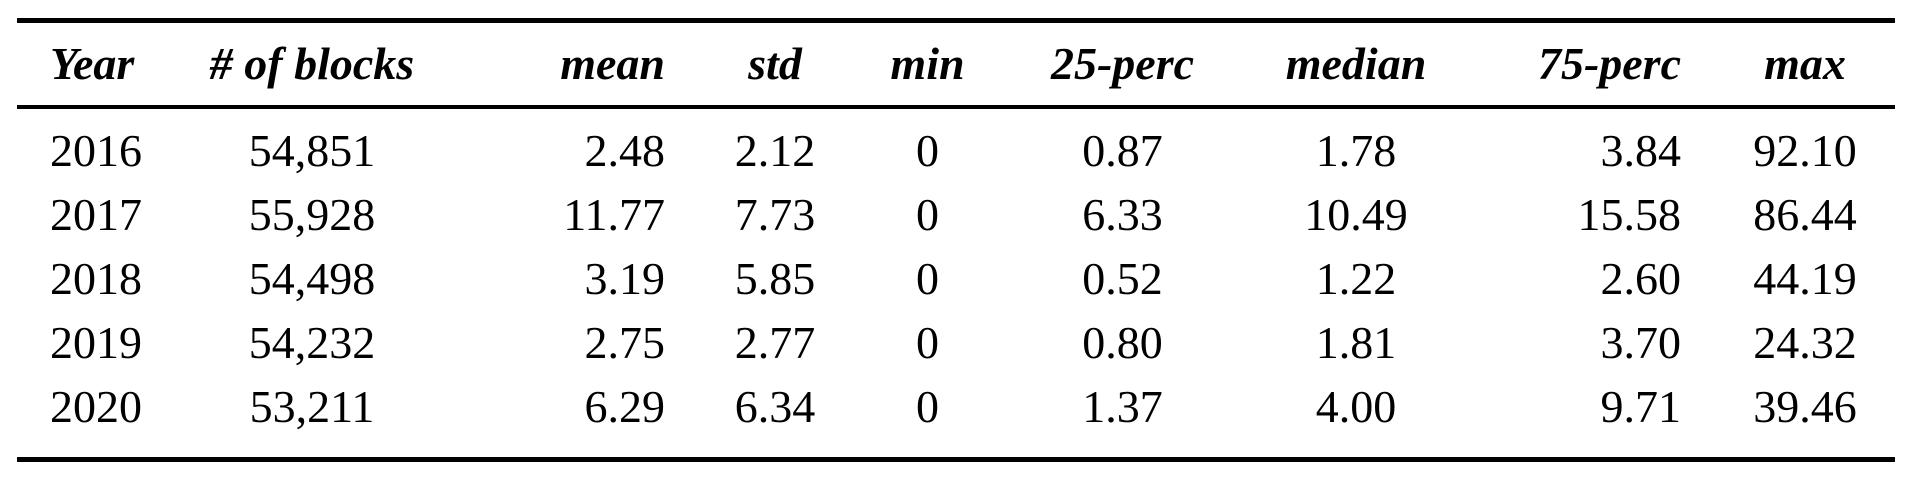 Image resolution: width=1920 pixels, height=482 pixels. Describe the element at coordinates (1122, 342) in the screenshot. I see `table-cell: 0.80` at that location.